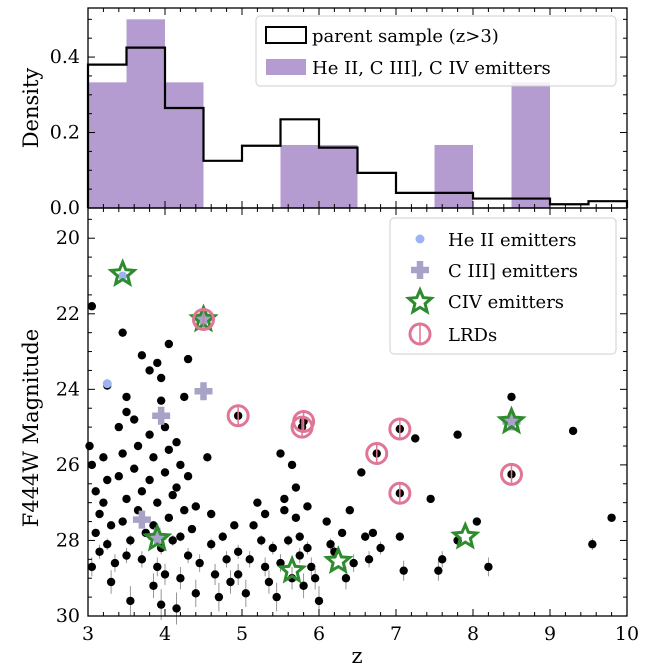 This screenshot has width=652, height=664. What do you see at coordinates (68, 540) in the screenshot?
I see `y-tick-label: 28` at bounding box center [68, 540].